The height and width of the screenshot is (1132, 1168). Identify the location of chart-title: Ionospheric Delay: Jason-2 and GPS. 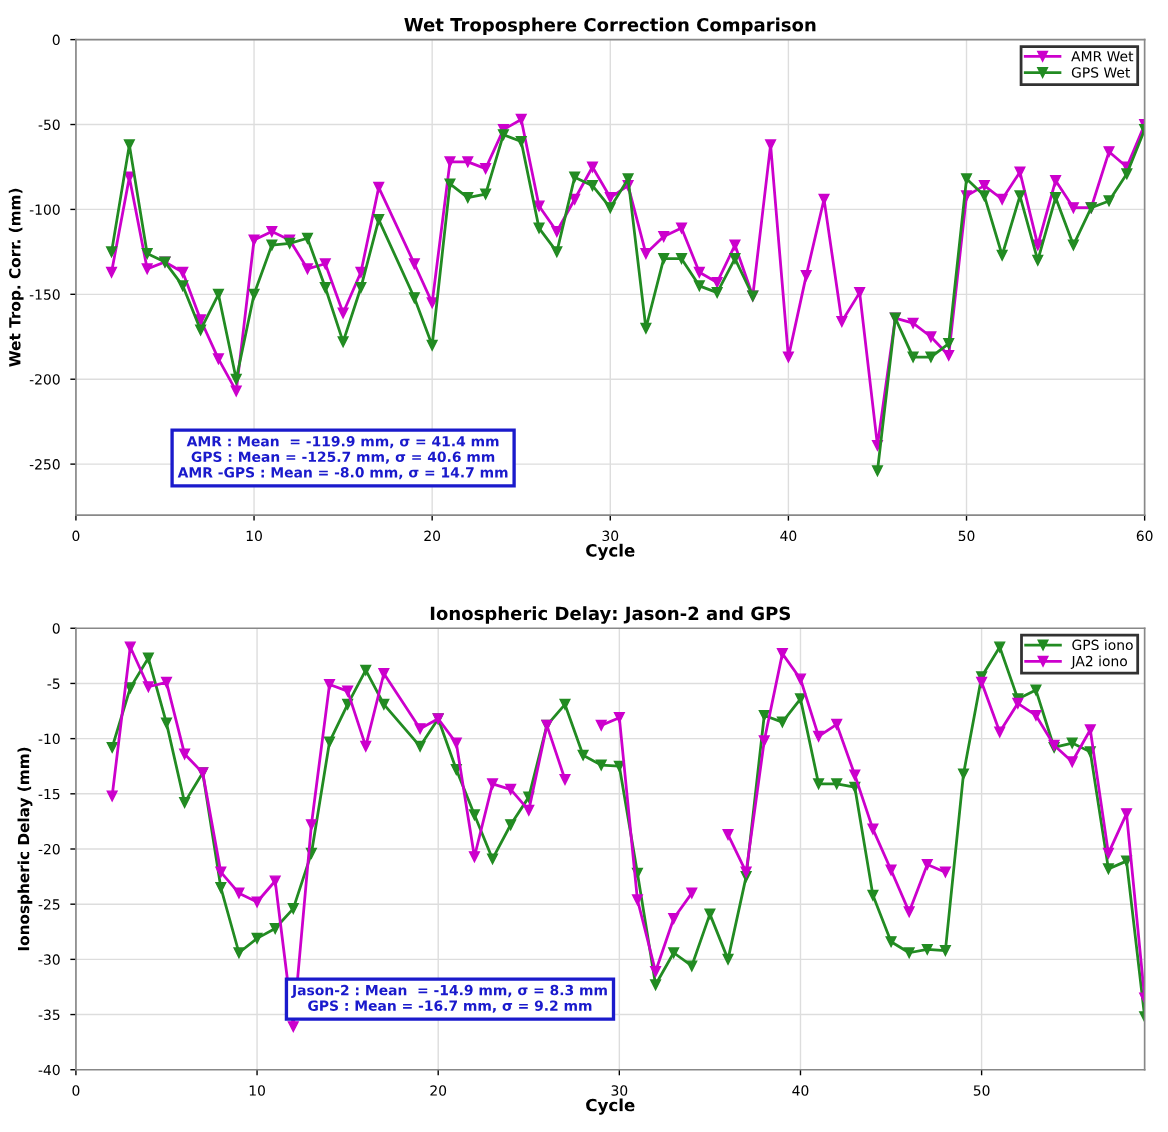
(610, 615).